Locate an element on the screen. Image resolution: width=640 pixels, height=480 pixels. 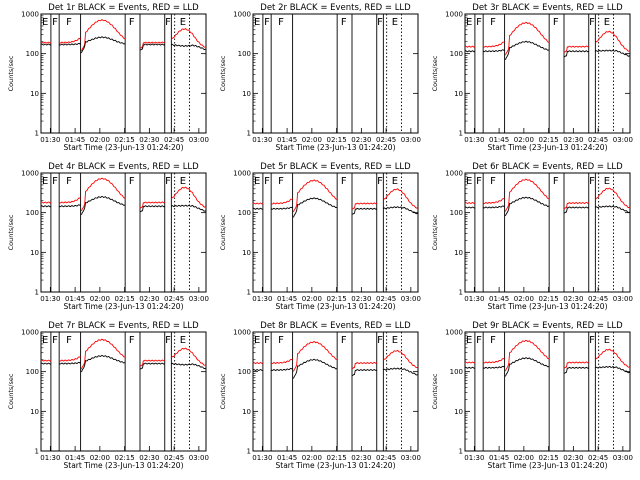
panel-title: Det 4r BLACK = Events, RED = LLD is located at coordinates (123, 167).